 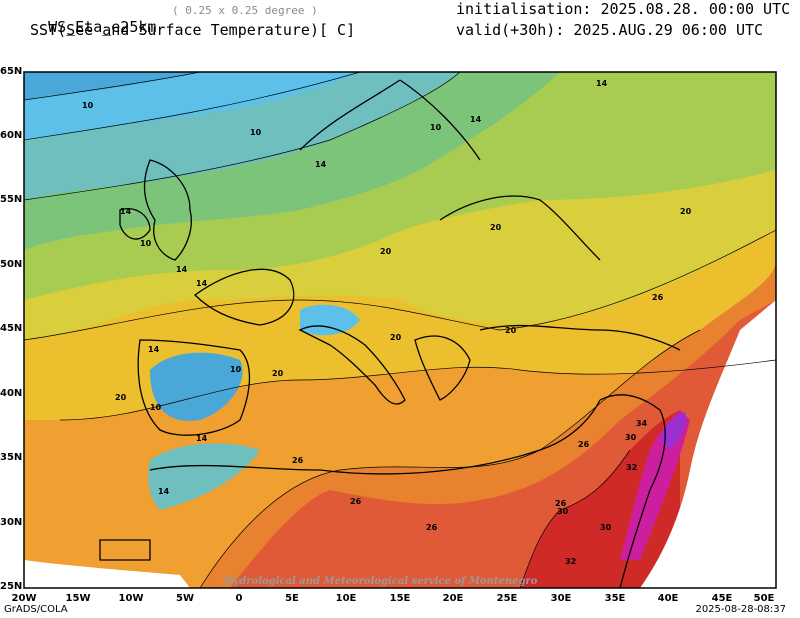 What do you see at coordinates (346, 598) in the screenshot?
I see `lon-label: 10E` at bounding box center [346, 598].